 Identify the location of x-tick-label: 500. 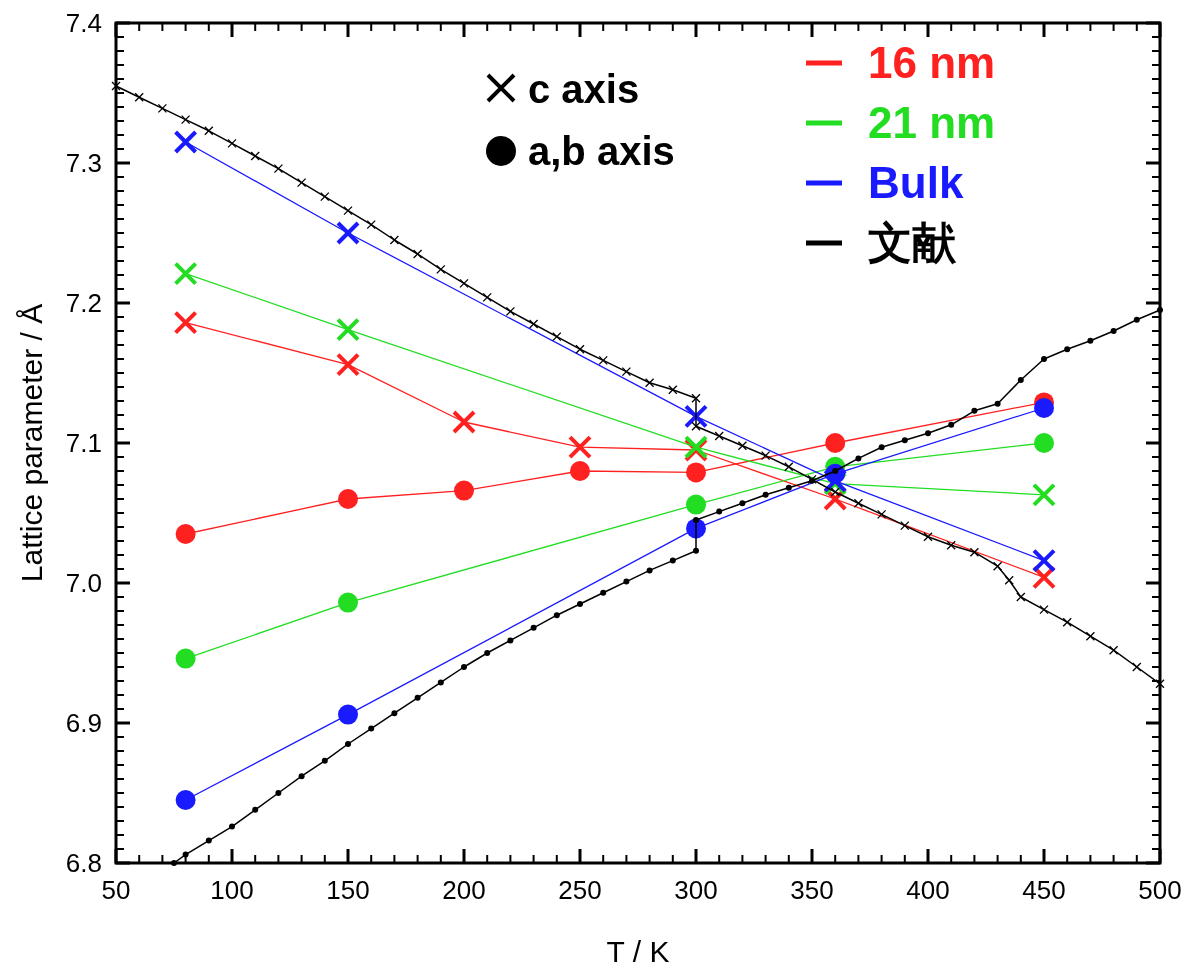
(1160, 890).